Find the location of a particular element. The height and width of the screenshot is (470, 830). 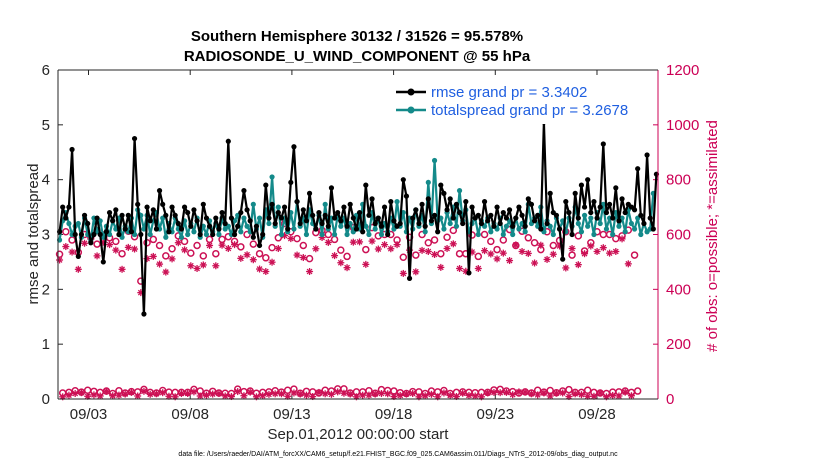

y-right-tick-label: 800 is located at coordinates (678, 180).